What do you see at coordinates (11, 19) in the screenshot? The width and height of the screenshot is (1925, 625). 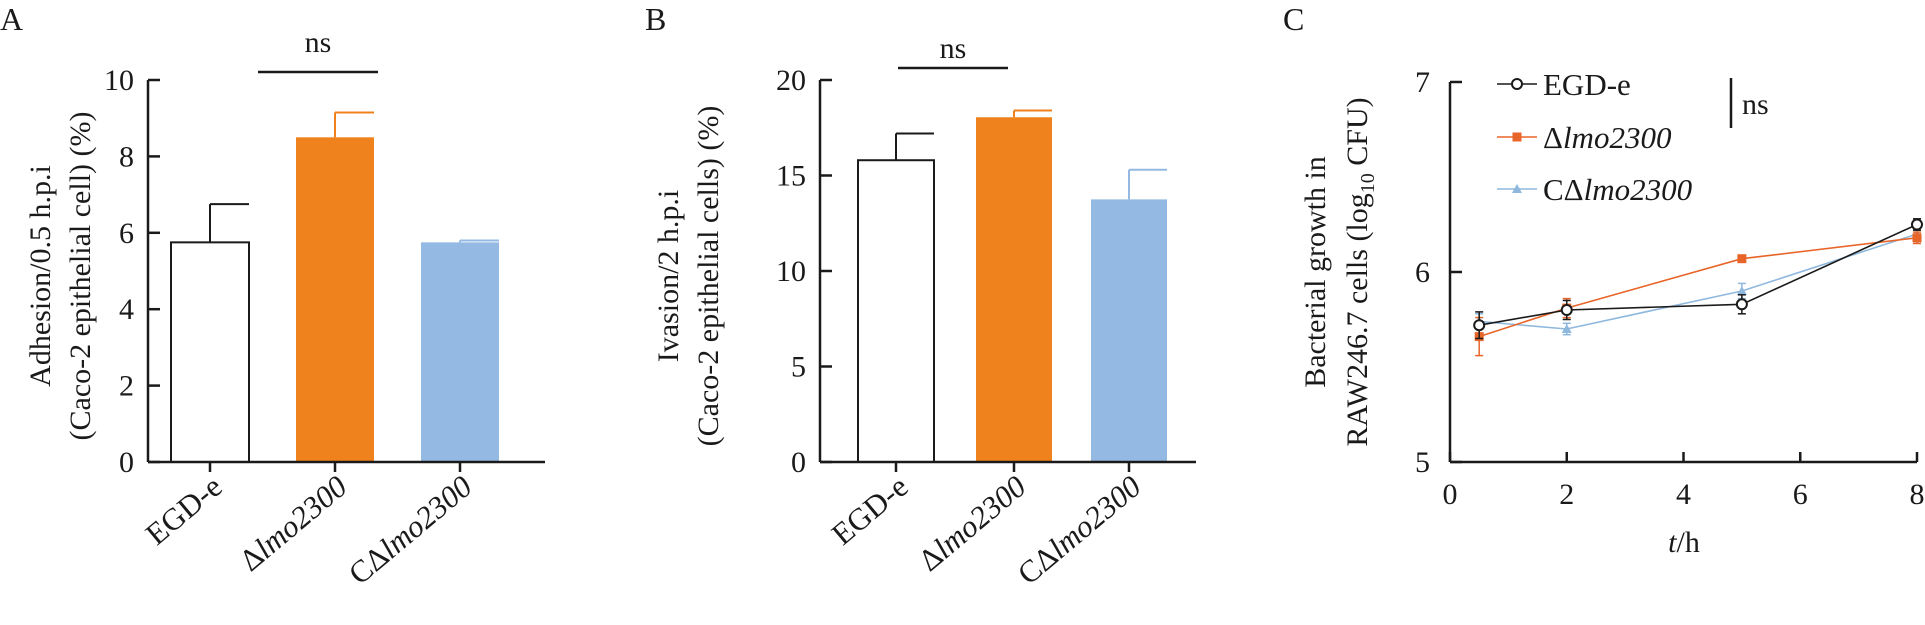 I see `panel-letter-a: A` at bounding box center [11, 19].